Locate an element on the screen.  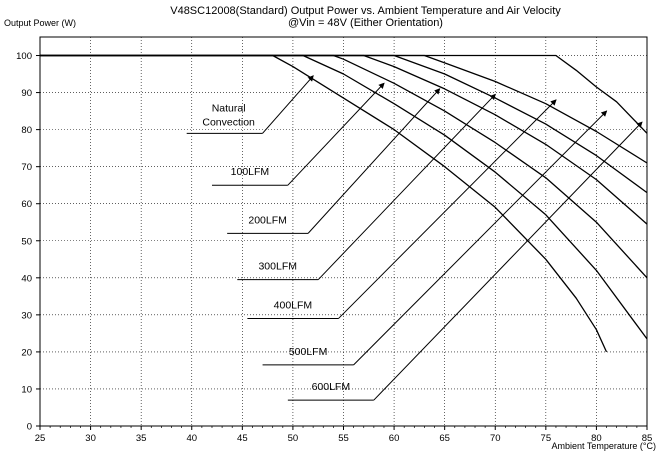
y-tick-label: 60 is located at coordinates (26, 204).